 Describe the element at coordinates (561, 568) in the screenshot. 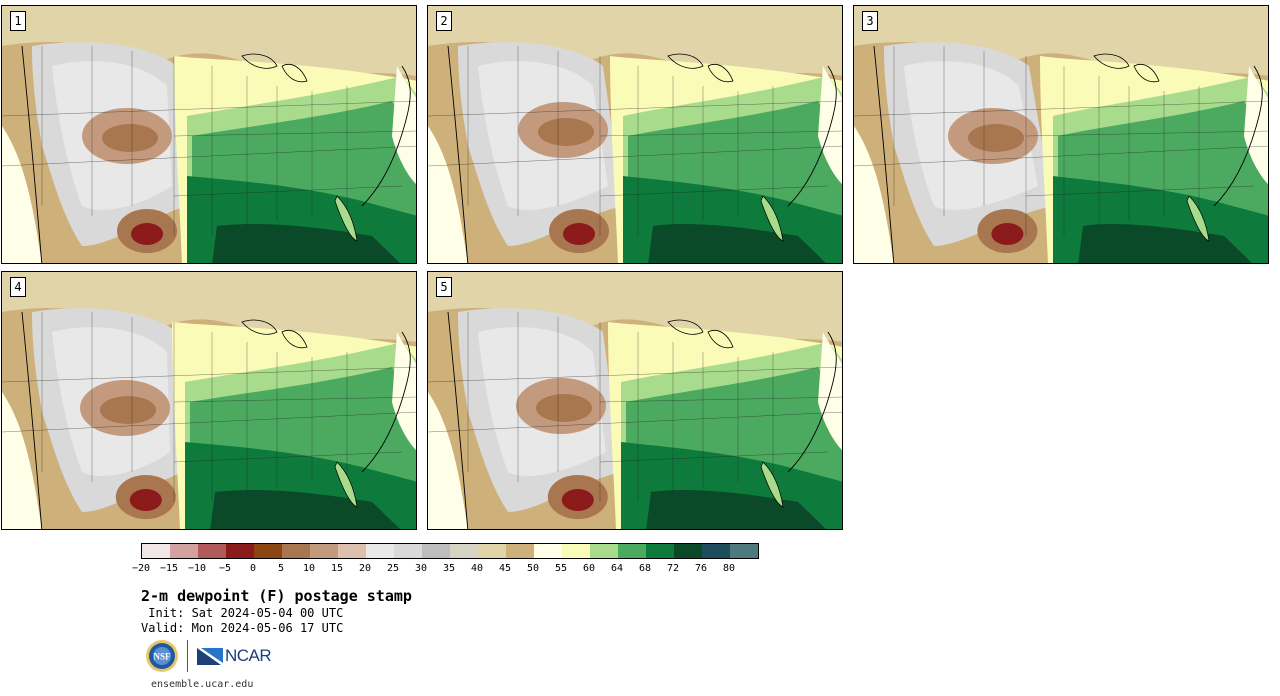

I see `colorbar-tick-label: 55` at that location.